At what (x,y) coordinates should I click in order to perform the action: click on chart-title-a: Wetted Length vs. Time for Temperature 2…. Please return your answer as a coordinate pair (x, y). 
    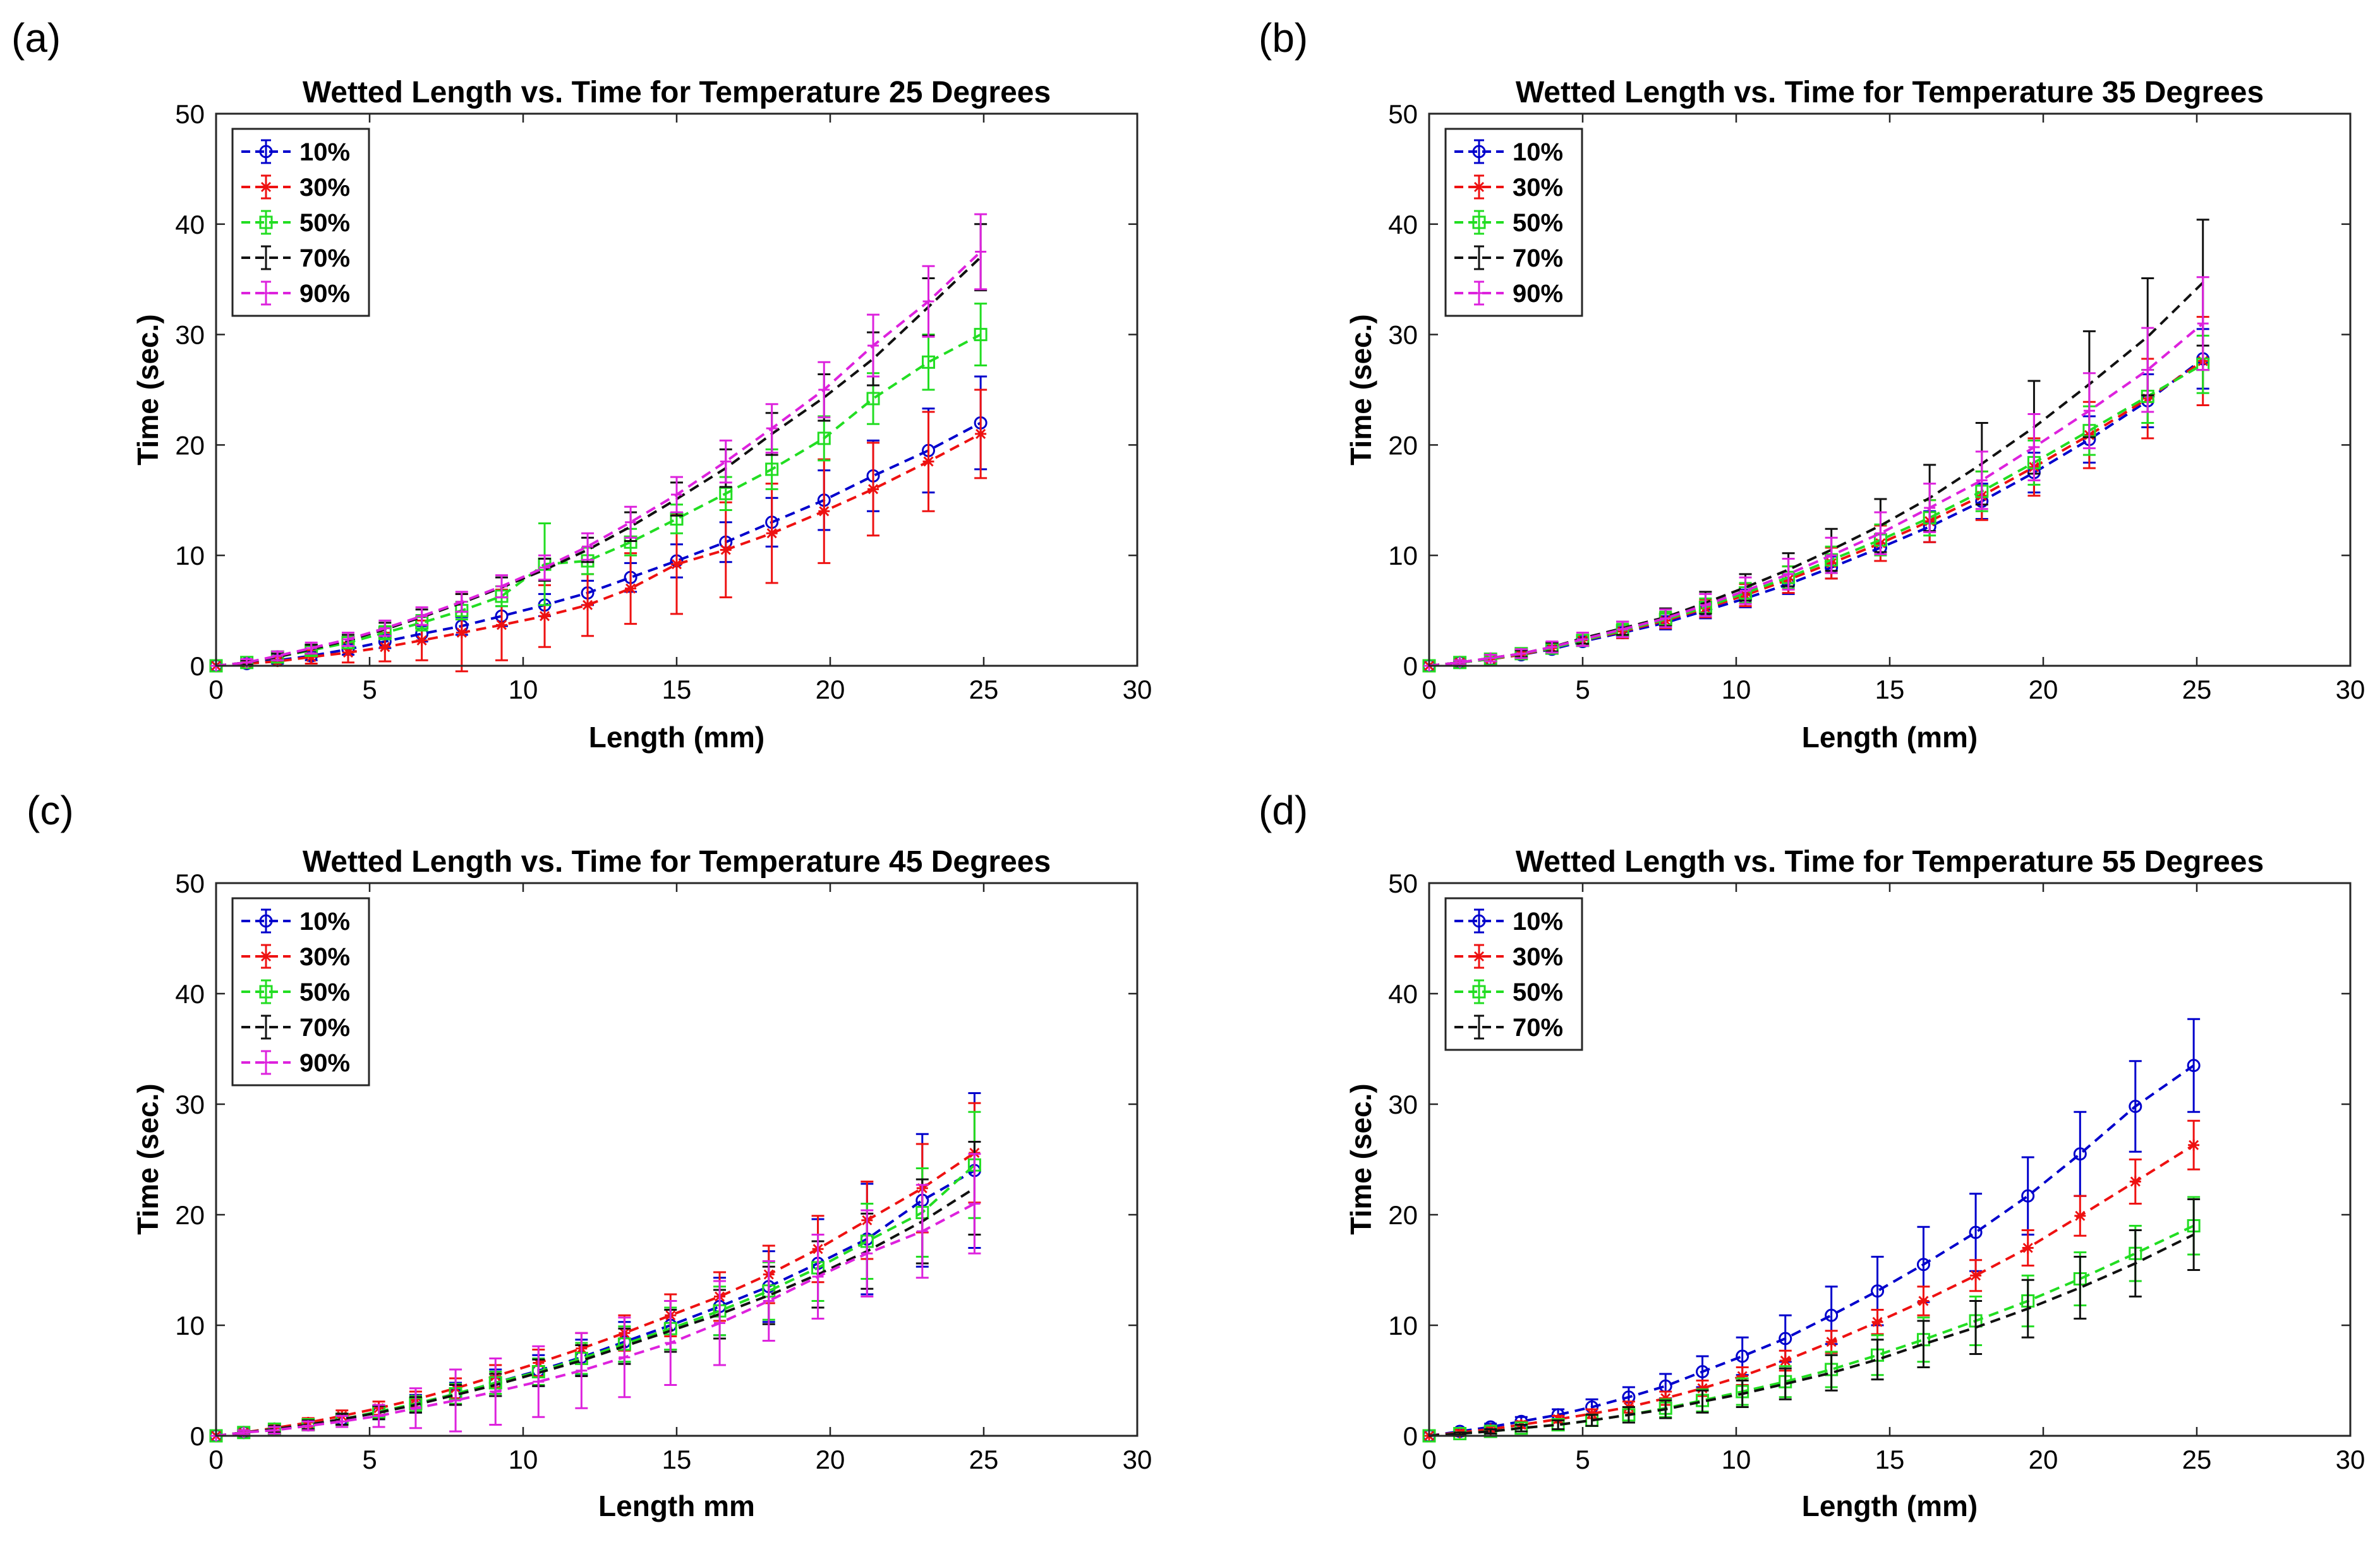
    Looking at the image, I should click on (677, 92).